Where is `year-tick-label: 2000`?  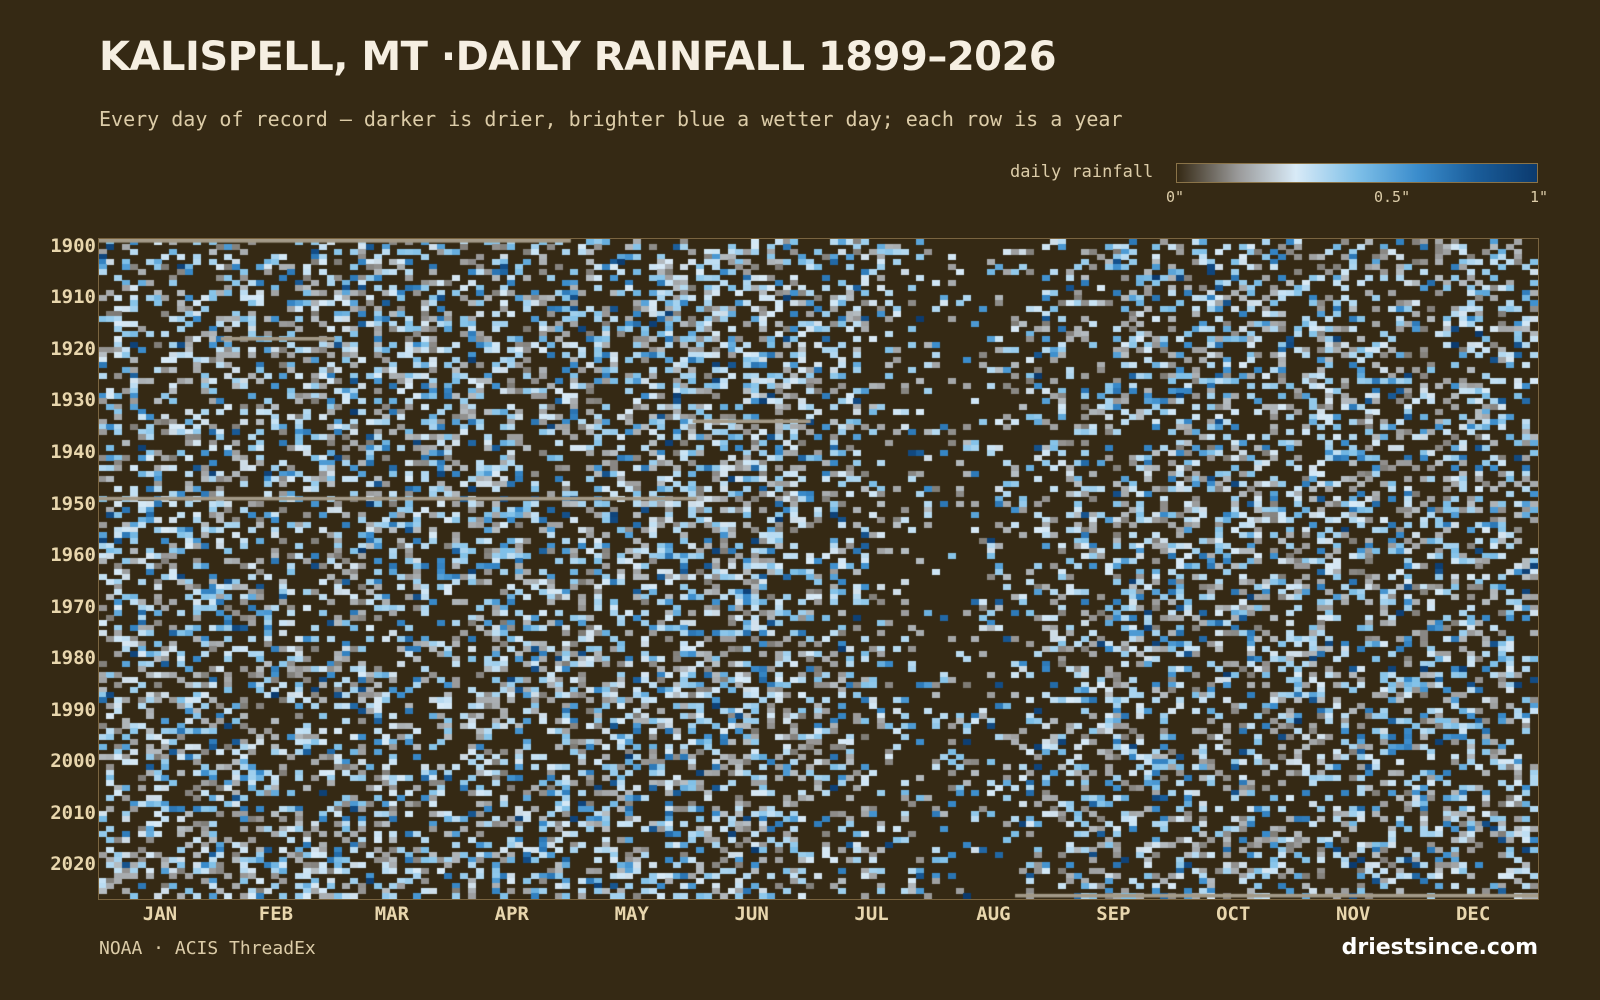 year-tick-label: 2000 is located at coordinates (73, 761).